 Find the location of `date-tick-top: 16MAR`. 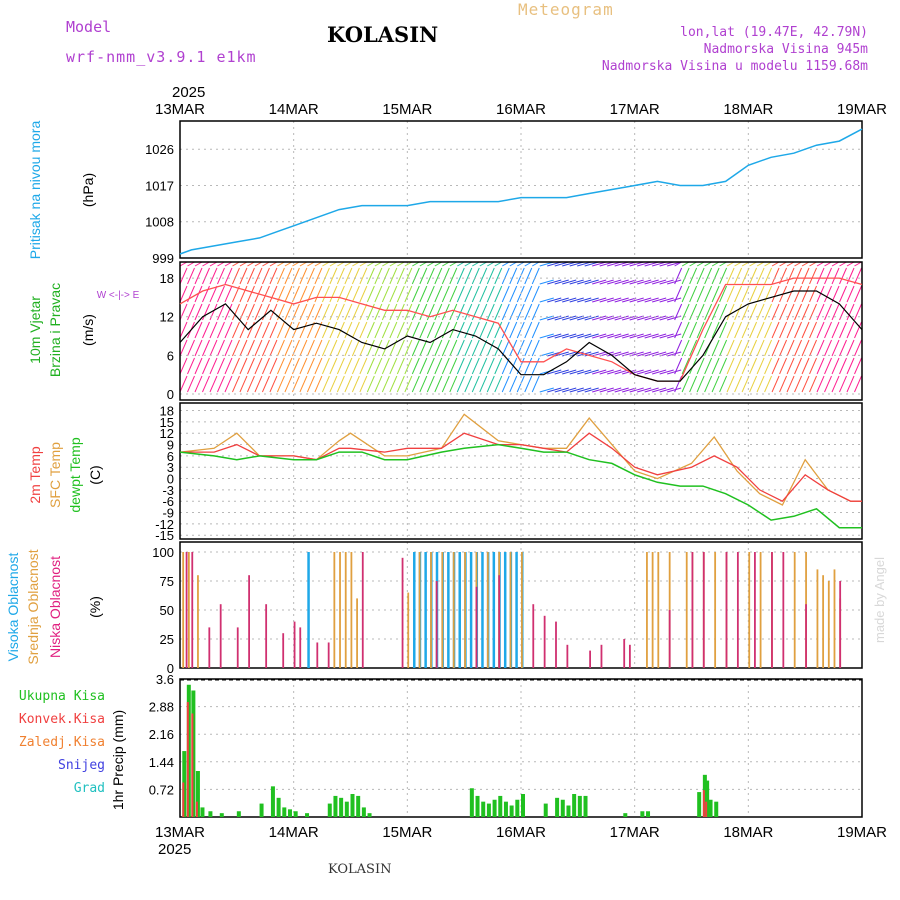

date-tick-top: 16MAR is located at coordinates (521, 109).